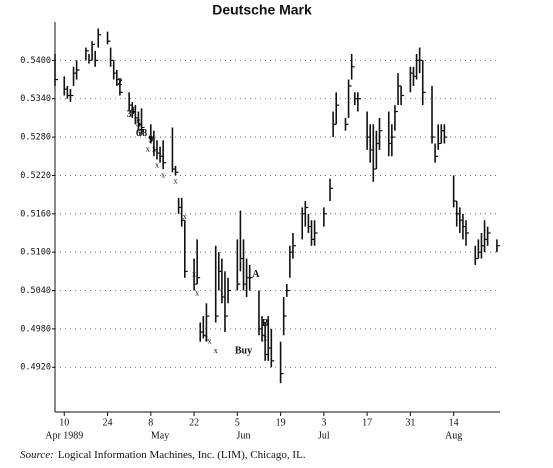 The height and width of the screenshot is (468, 553). What do you see at coordinates (64, 435) in the screenshot?
I see `month-label: Apr 1989` at bounding box center [64, 435].